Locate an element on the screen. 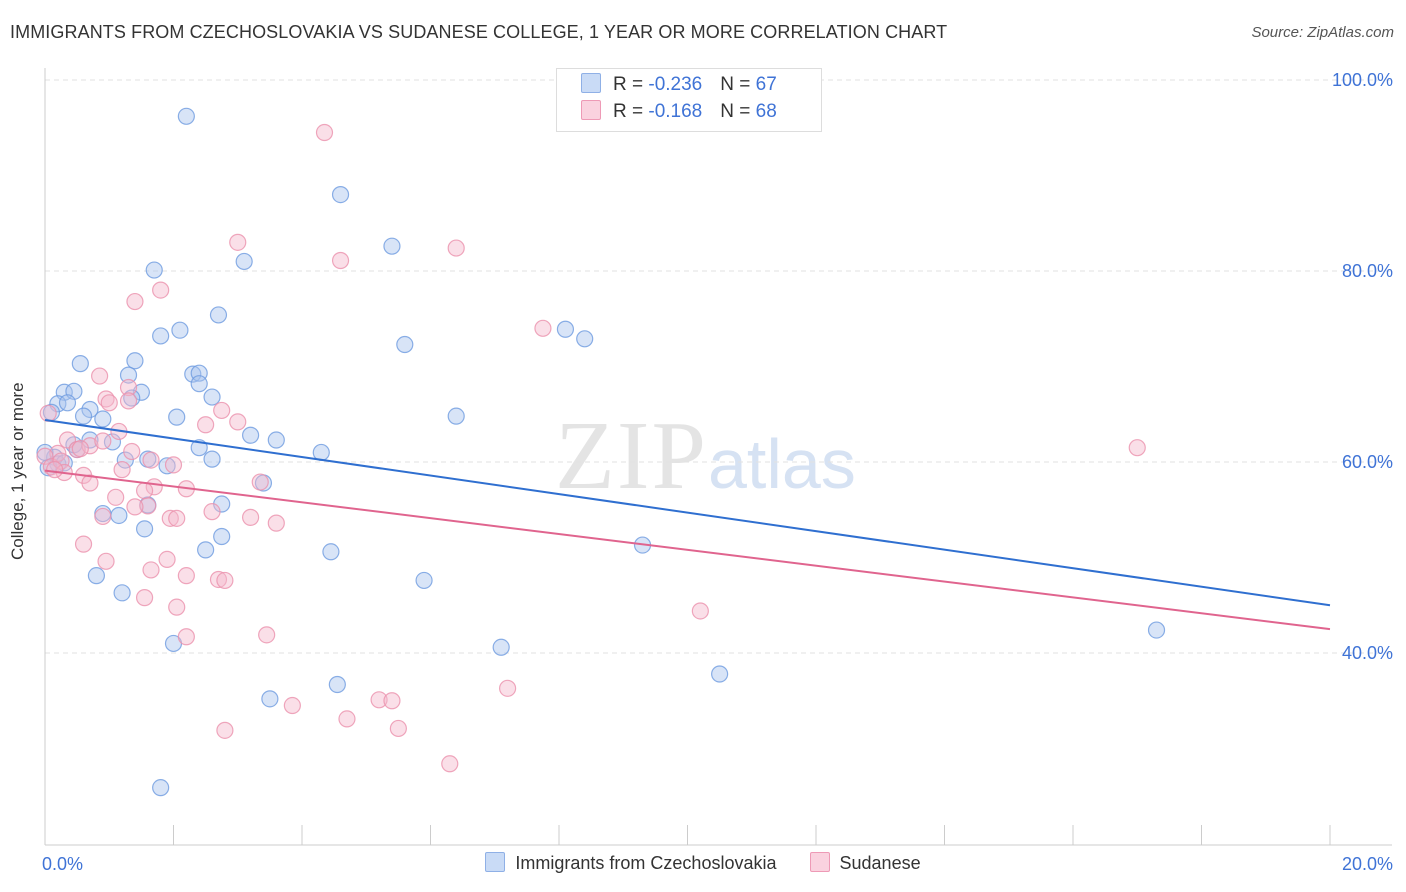 This screenshot has width=1406, height=892. series-legend-swatch-czechoslovakia is located at coordinates (495, 862).